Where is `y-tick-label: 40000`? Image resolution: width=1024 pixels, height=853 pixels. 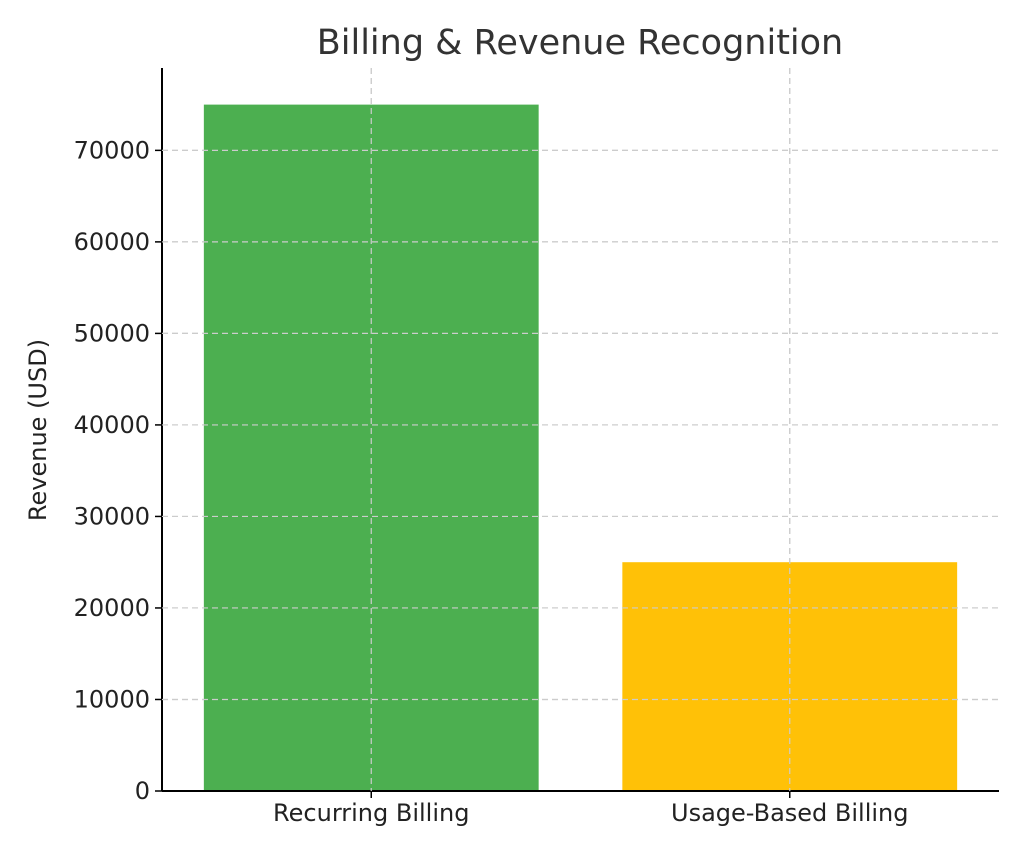
y-tick-label: 40000 is located at coordinates (112, 425).